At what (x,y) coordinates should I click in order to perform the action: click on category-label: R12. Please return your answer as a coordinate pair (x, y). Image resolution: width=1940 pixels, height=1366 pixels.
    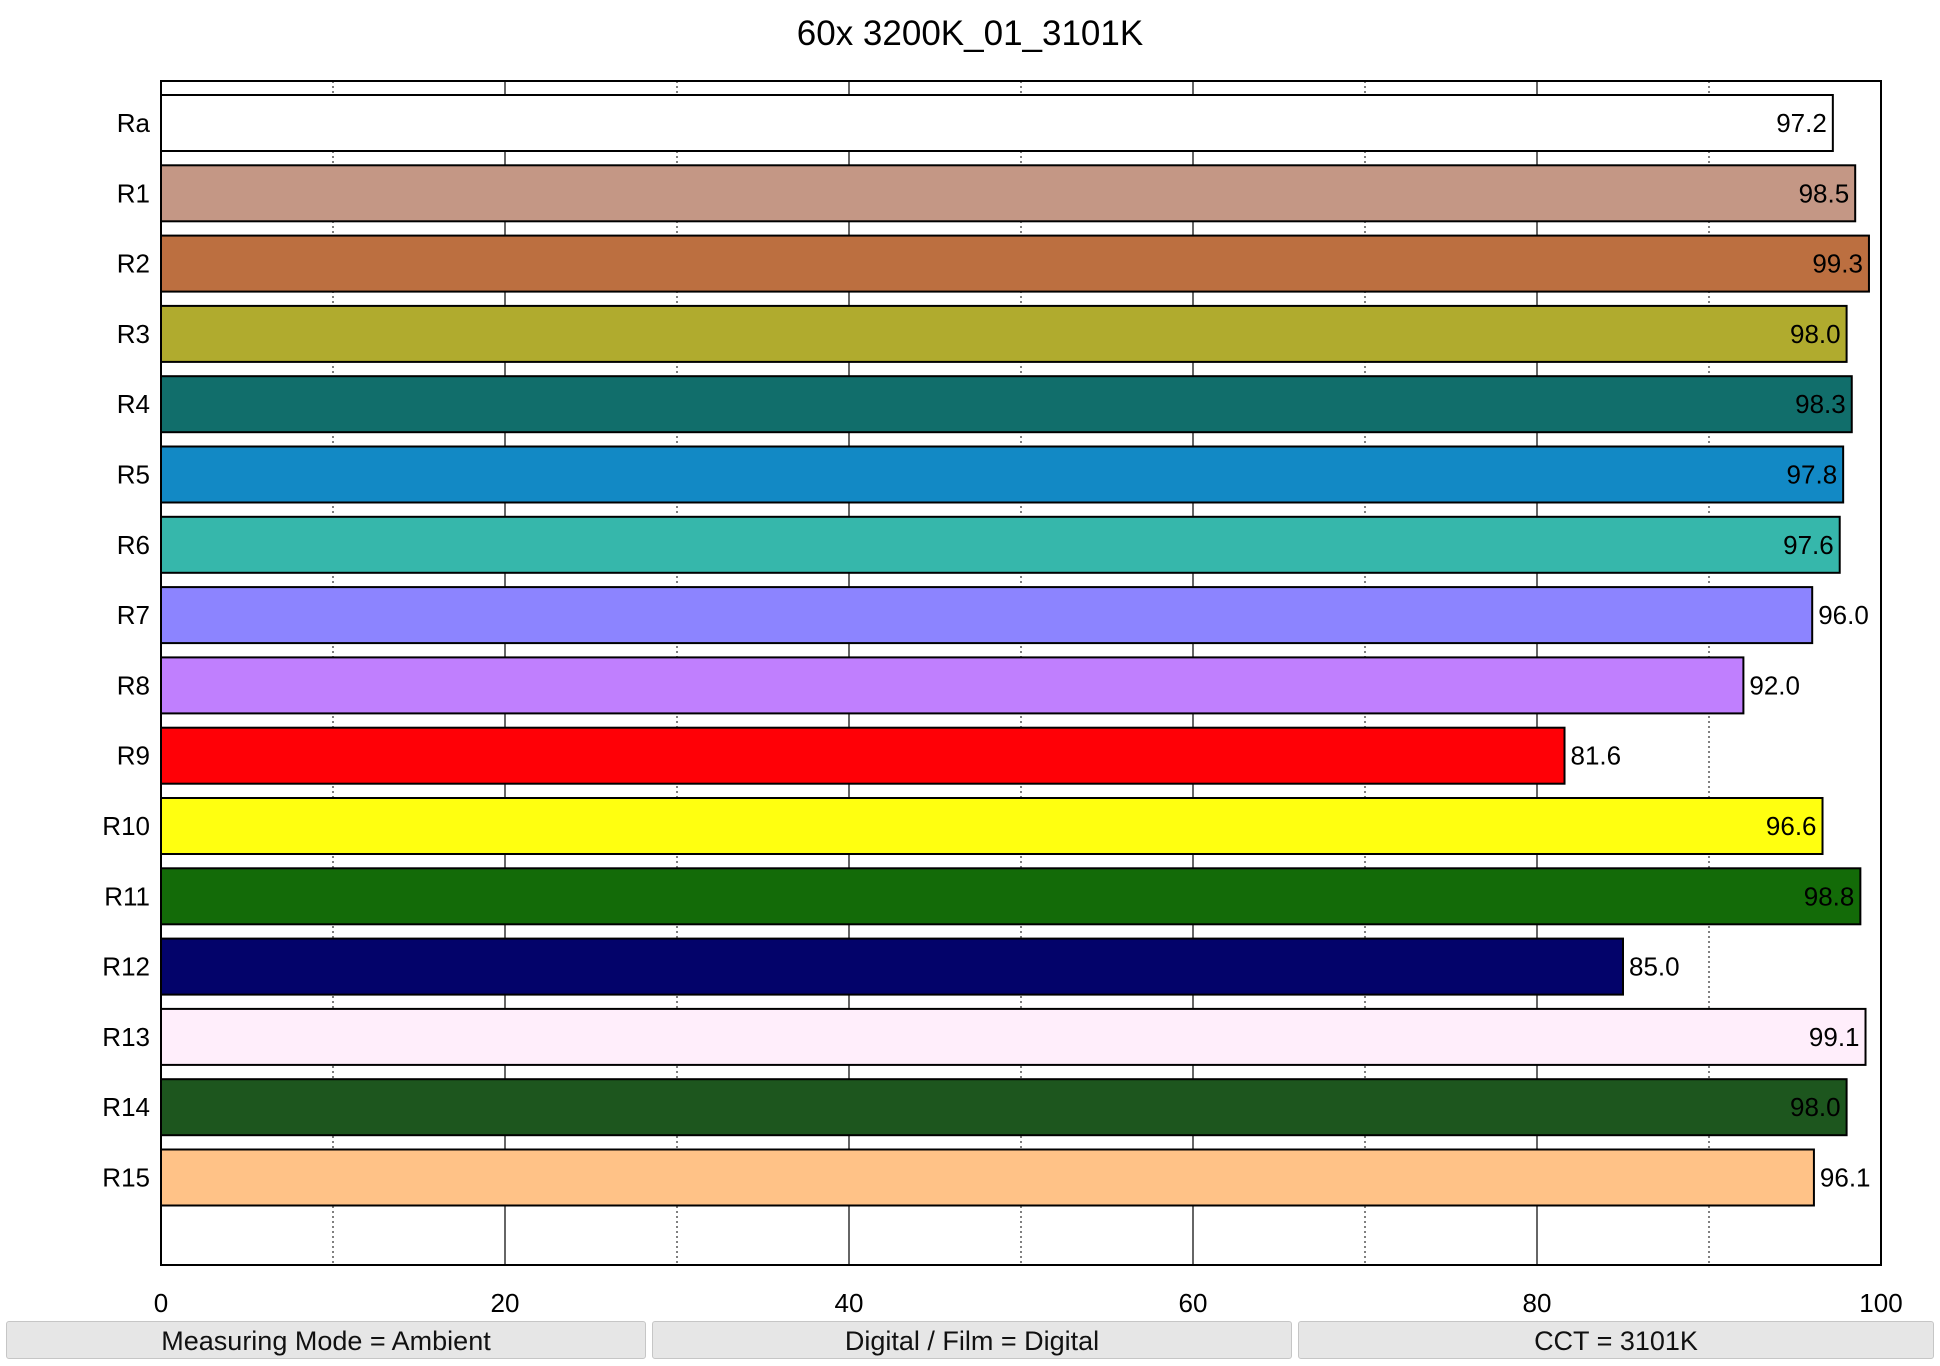
    Looking at the image, I should click on (126, 967).